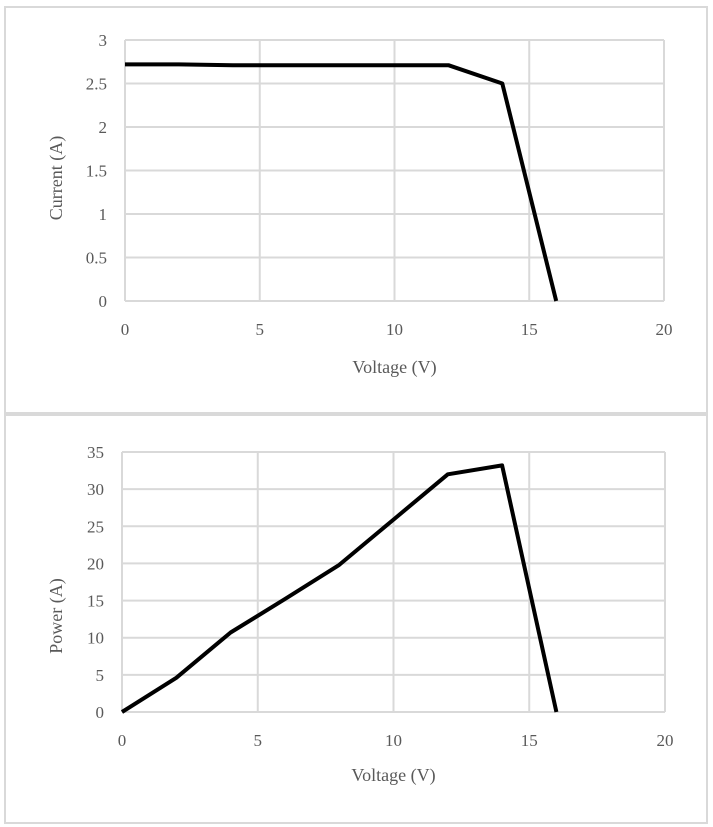 This screenshot has width=713, height=827. What do you see at coordinates (95, 638) in the screenshot?
I see `y-tick-label: 10` at bounding box center [95, 638].